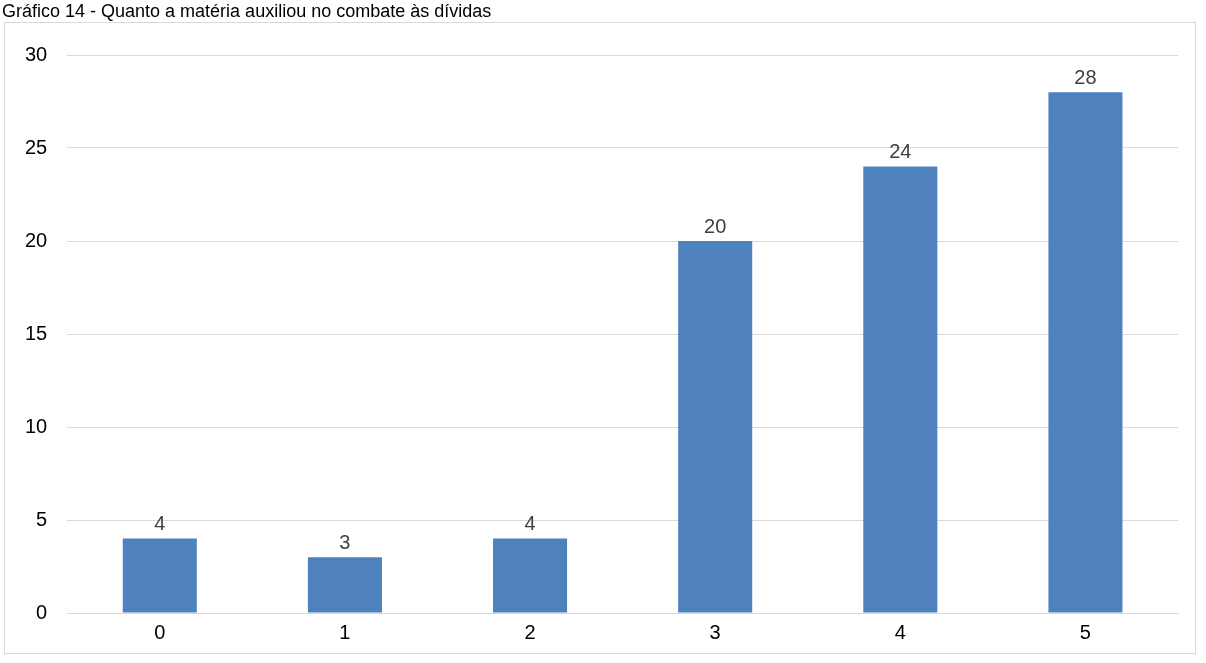 This screenshot has width=1206, height=663. What do you see at coordinates (36, 239) in the screenshot?
I see `y-tick-label: 20` at bounding box center [36, 239].